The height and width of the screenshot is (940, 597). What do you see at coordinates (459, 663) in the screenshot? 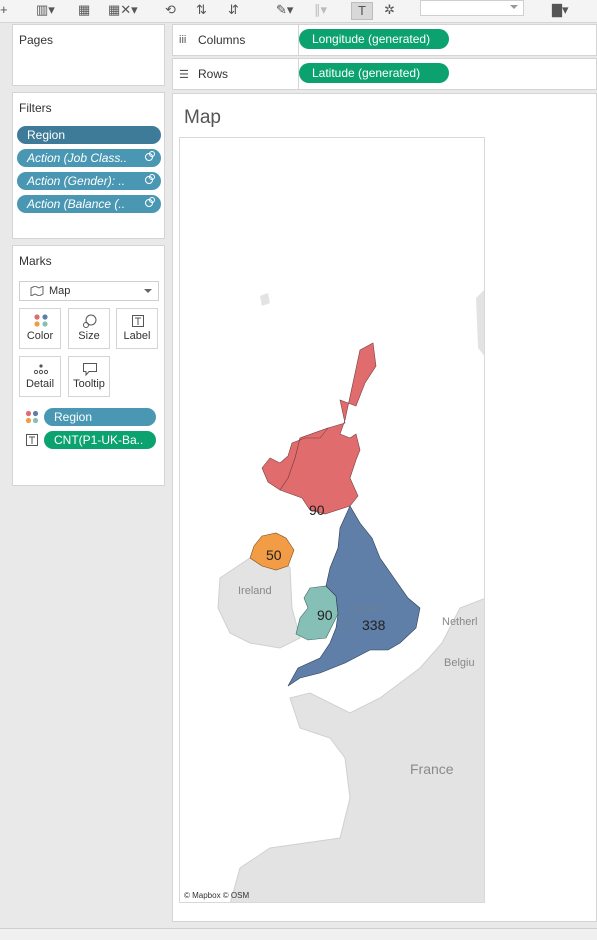
I see `place-label-belgium: Belgiu` at bounding box center [459, 663].